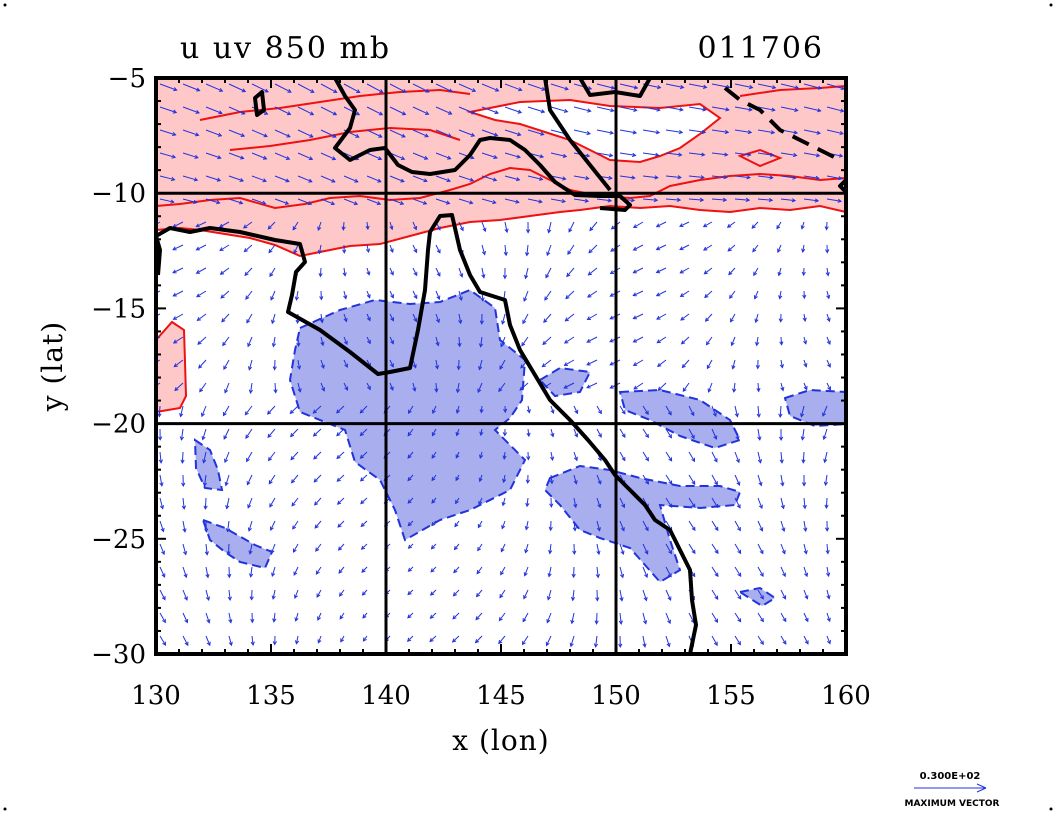 Image resolution: width=1056 pixels, height=814 pixels. Describe the element at coordinates (156, 696) in the screenshot. I see `x-tick-label: 130` at that location.